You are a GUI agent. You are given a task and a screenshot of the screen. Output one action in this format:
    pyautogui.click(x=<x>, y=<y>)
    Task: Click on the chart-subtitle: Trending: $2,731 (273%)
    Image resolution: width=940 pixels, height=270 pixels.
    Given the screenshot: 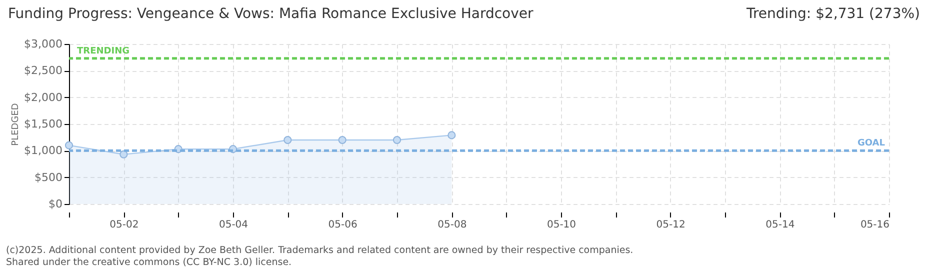 What is the action you would take?
    pyautogui.click(x=833, y=15)
    